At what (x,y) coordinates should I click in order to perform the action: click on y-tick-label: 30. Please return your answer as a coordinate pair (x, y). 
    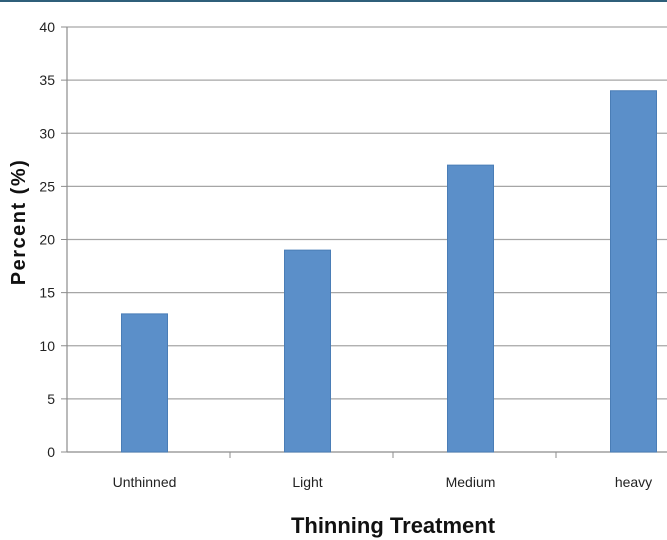
    Looking at the image, I should click on (47, 133).